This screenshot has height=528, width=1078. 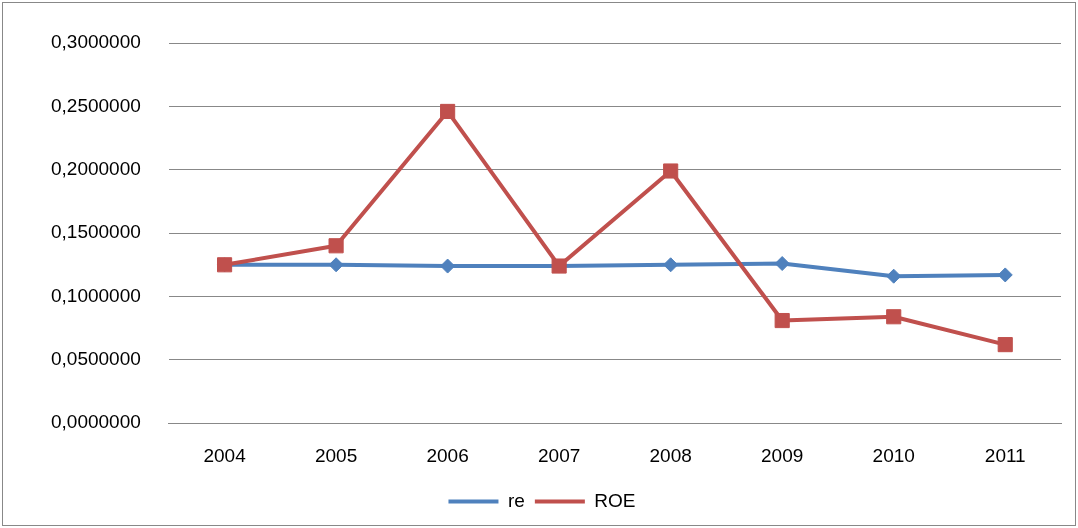 I want to click on y-tick-label: 0,1500000, so click(x=95, y=232).